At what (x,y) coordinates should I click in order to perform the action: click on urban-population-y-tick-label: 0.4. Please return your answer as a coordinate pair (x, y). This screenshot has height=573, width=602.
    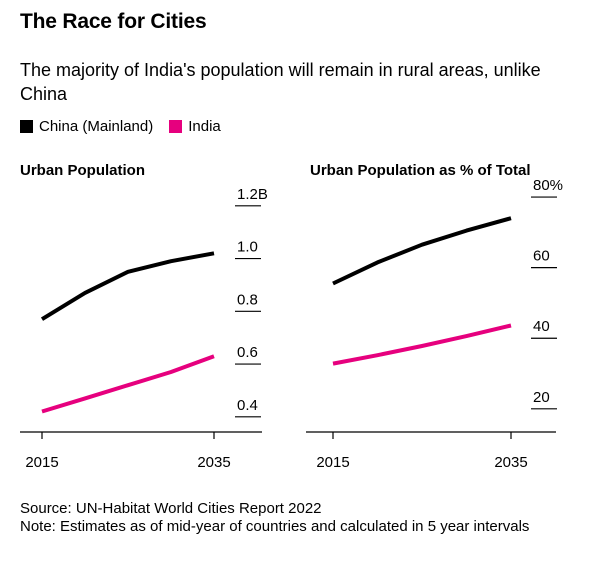
    Looking at the image, I should click on (247, 405).